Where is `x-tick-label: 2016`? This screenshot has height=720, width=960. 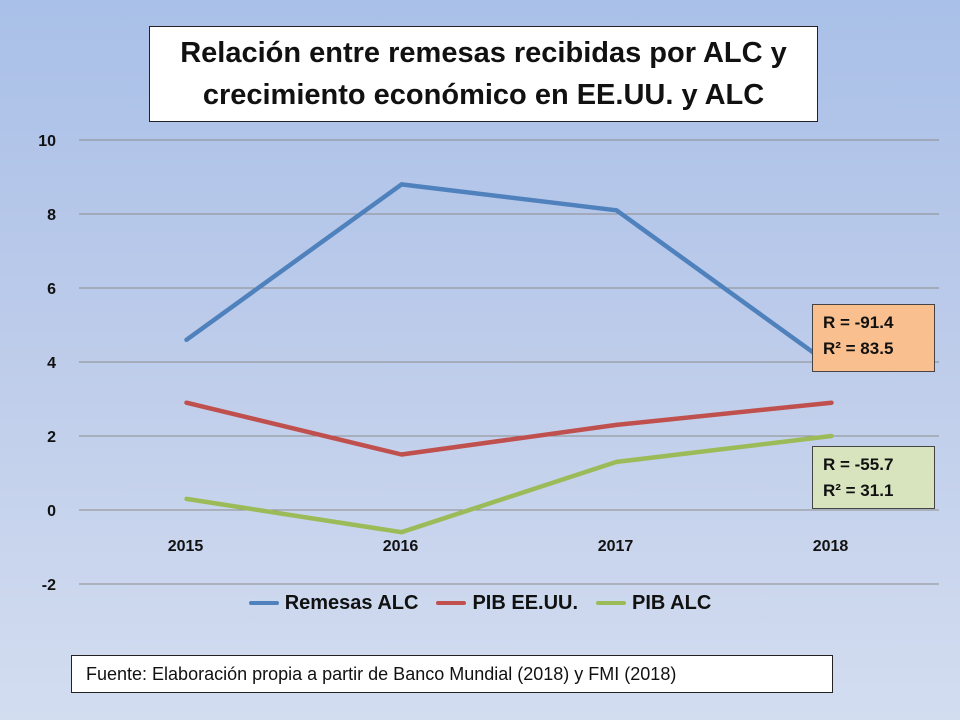
x-tick-label: 2016 is located at coordinates (401, 546).